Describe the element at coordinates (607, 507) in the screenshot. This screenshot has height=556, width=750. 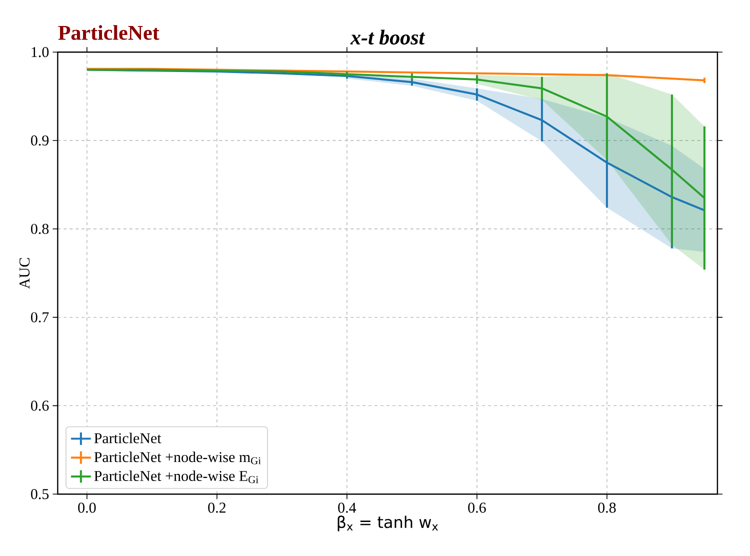
I see `x-tick-label: 0.8` at that location.